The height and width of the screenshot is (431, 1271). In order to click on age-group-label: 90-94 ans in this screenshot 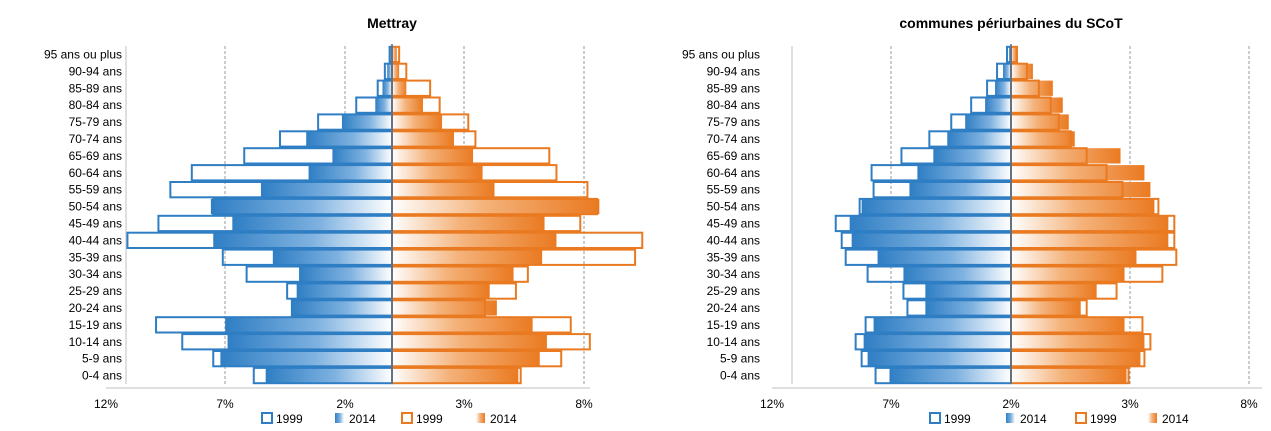, I will do `click(95, 71)`.